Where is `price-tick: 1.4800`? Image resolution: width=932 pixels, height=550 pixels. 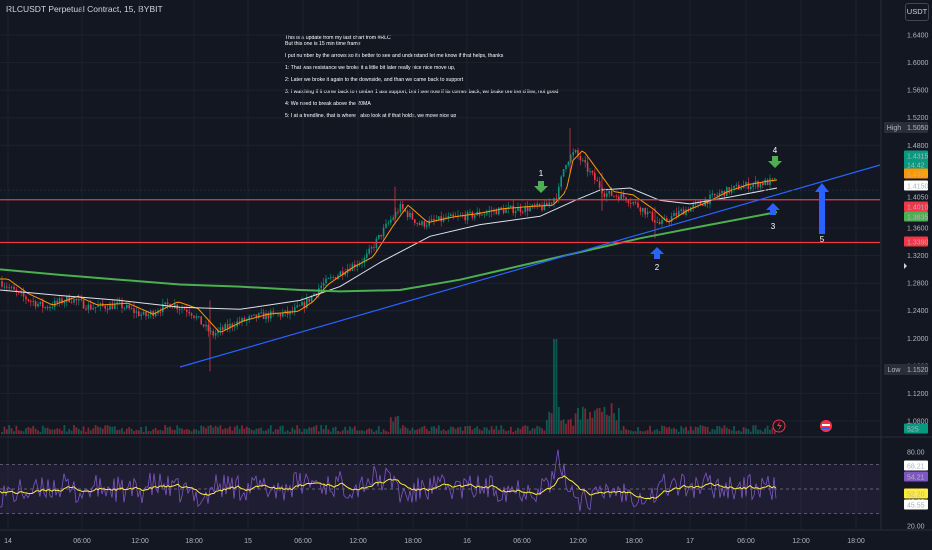 price-tick: 1.4800 is located at coordinates (918, 146).